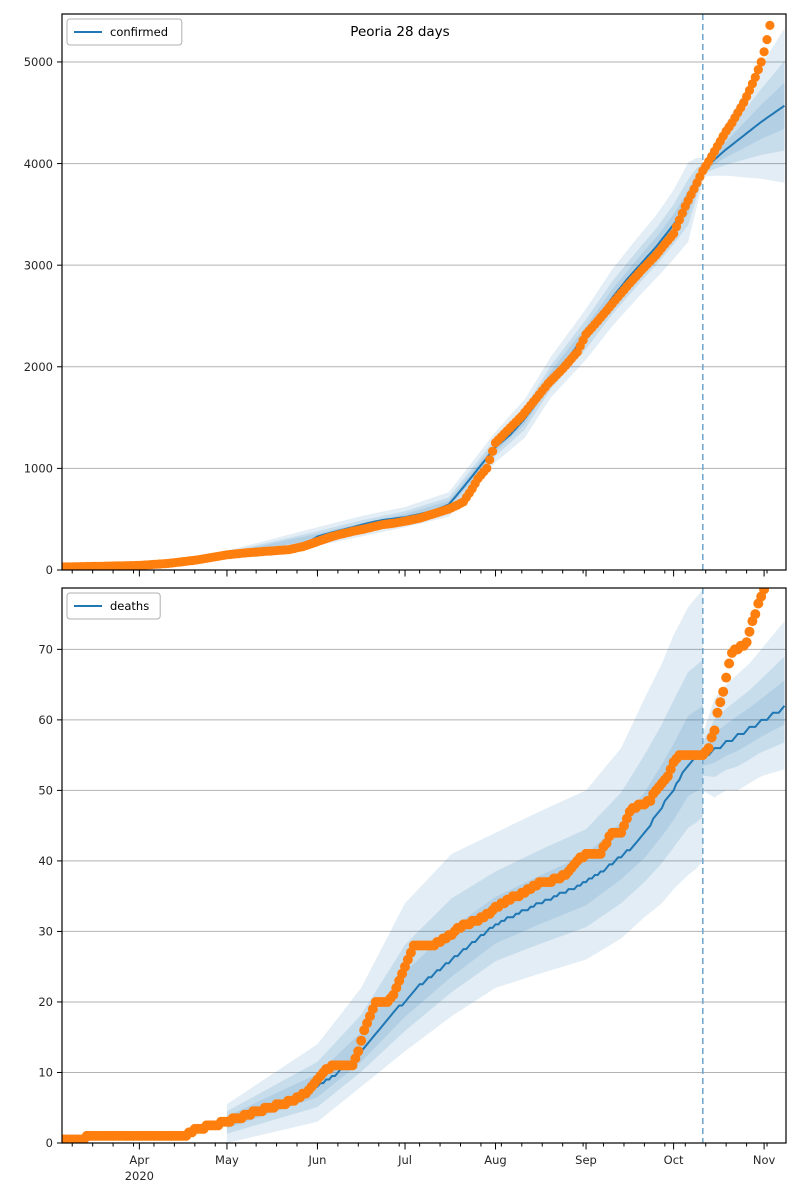 This screenshot has height=1200, width=800. I want to click on x-tick-label: Sep, so click(586, 1160).